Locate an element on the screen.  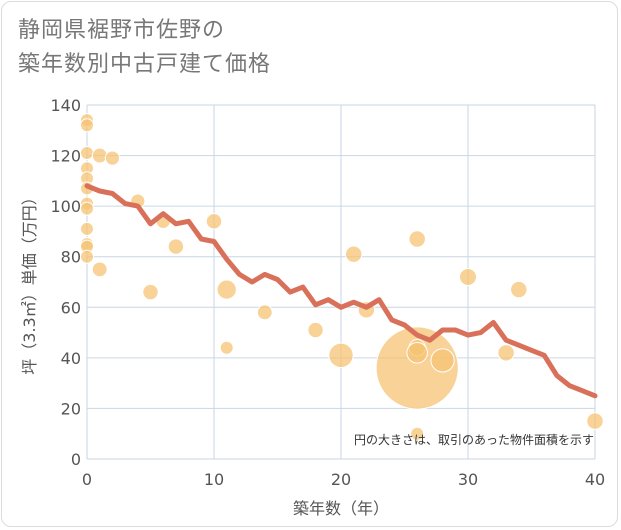
x-tick-4: 40 is located at coordinates (595, 479).